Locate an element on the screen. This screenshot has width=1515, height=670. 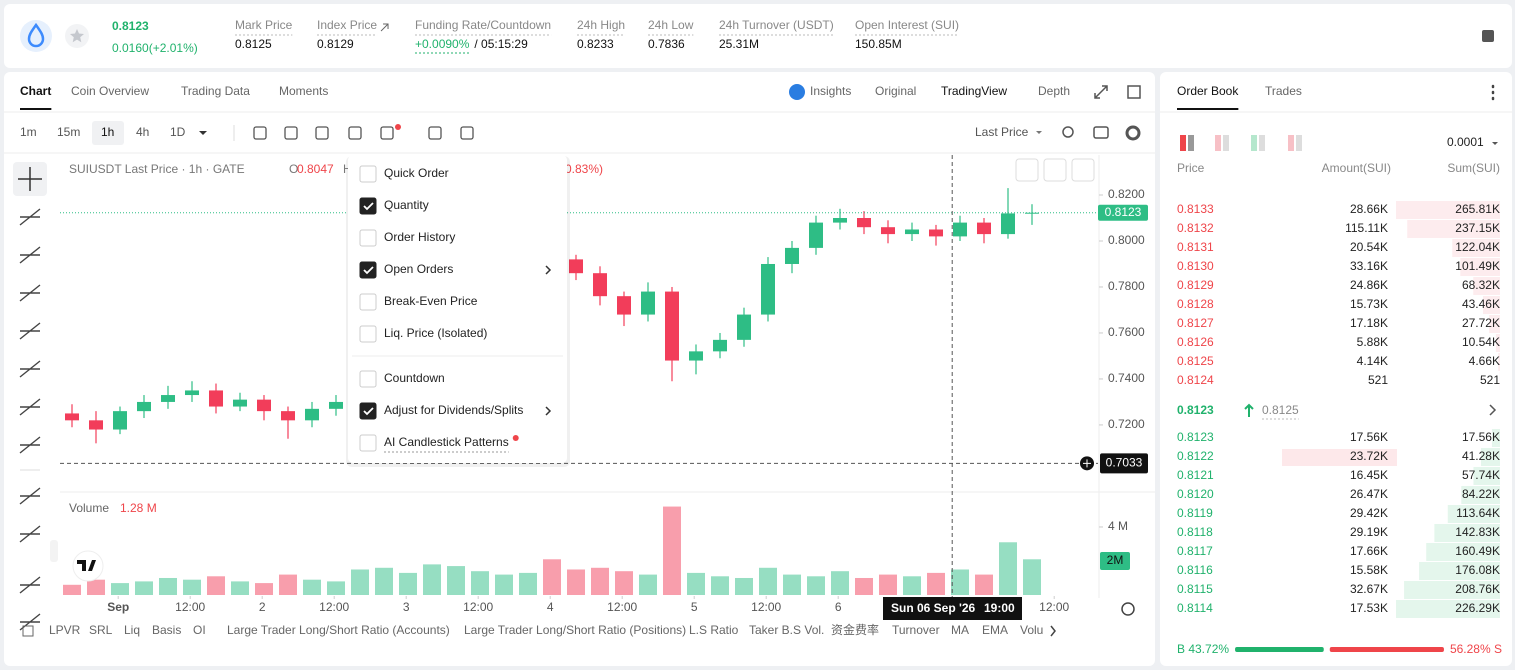
order-price: 0.8121 is located at coordinates (1195, 475).